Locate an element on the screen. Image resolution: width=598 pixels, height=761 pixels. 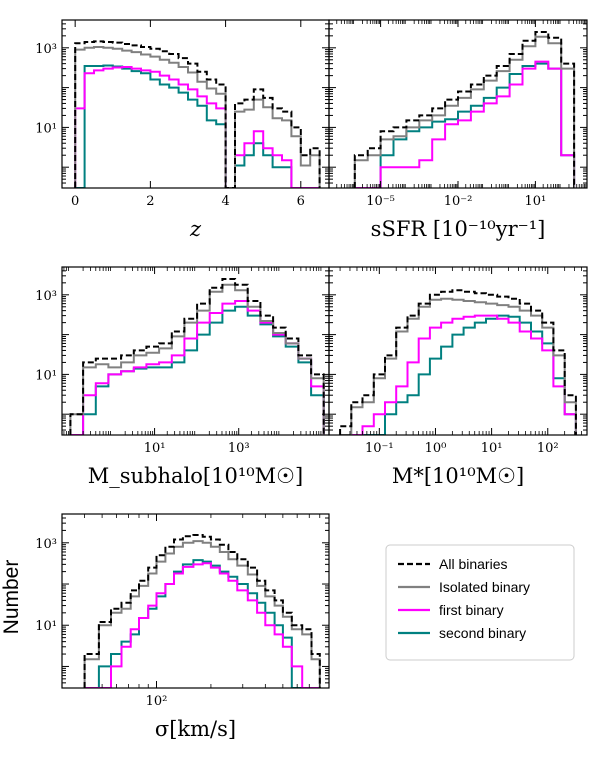
series-isolated-binary-ssfr is located at coordinates (464, 111).